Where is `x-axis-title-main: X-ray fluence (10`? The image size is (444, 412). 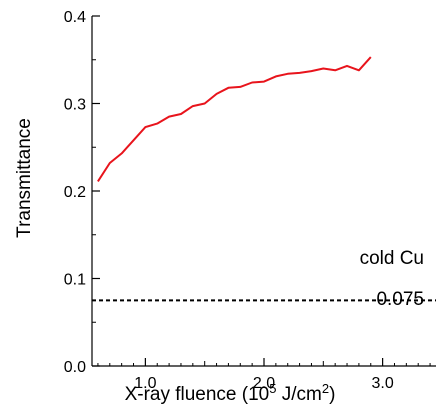 x-axis-title-main: X-ray fluence (10 is located at coordinates (197, 394).